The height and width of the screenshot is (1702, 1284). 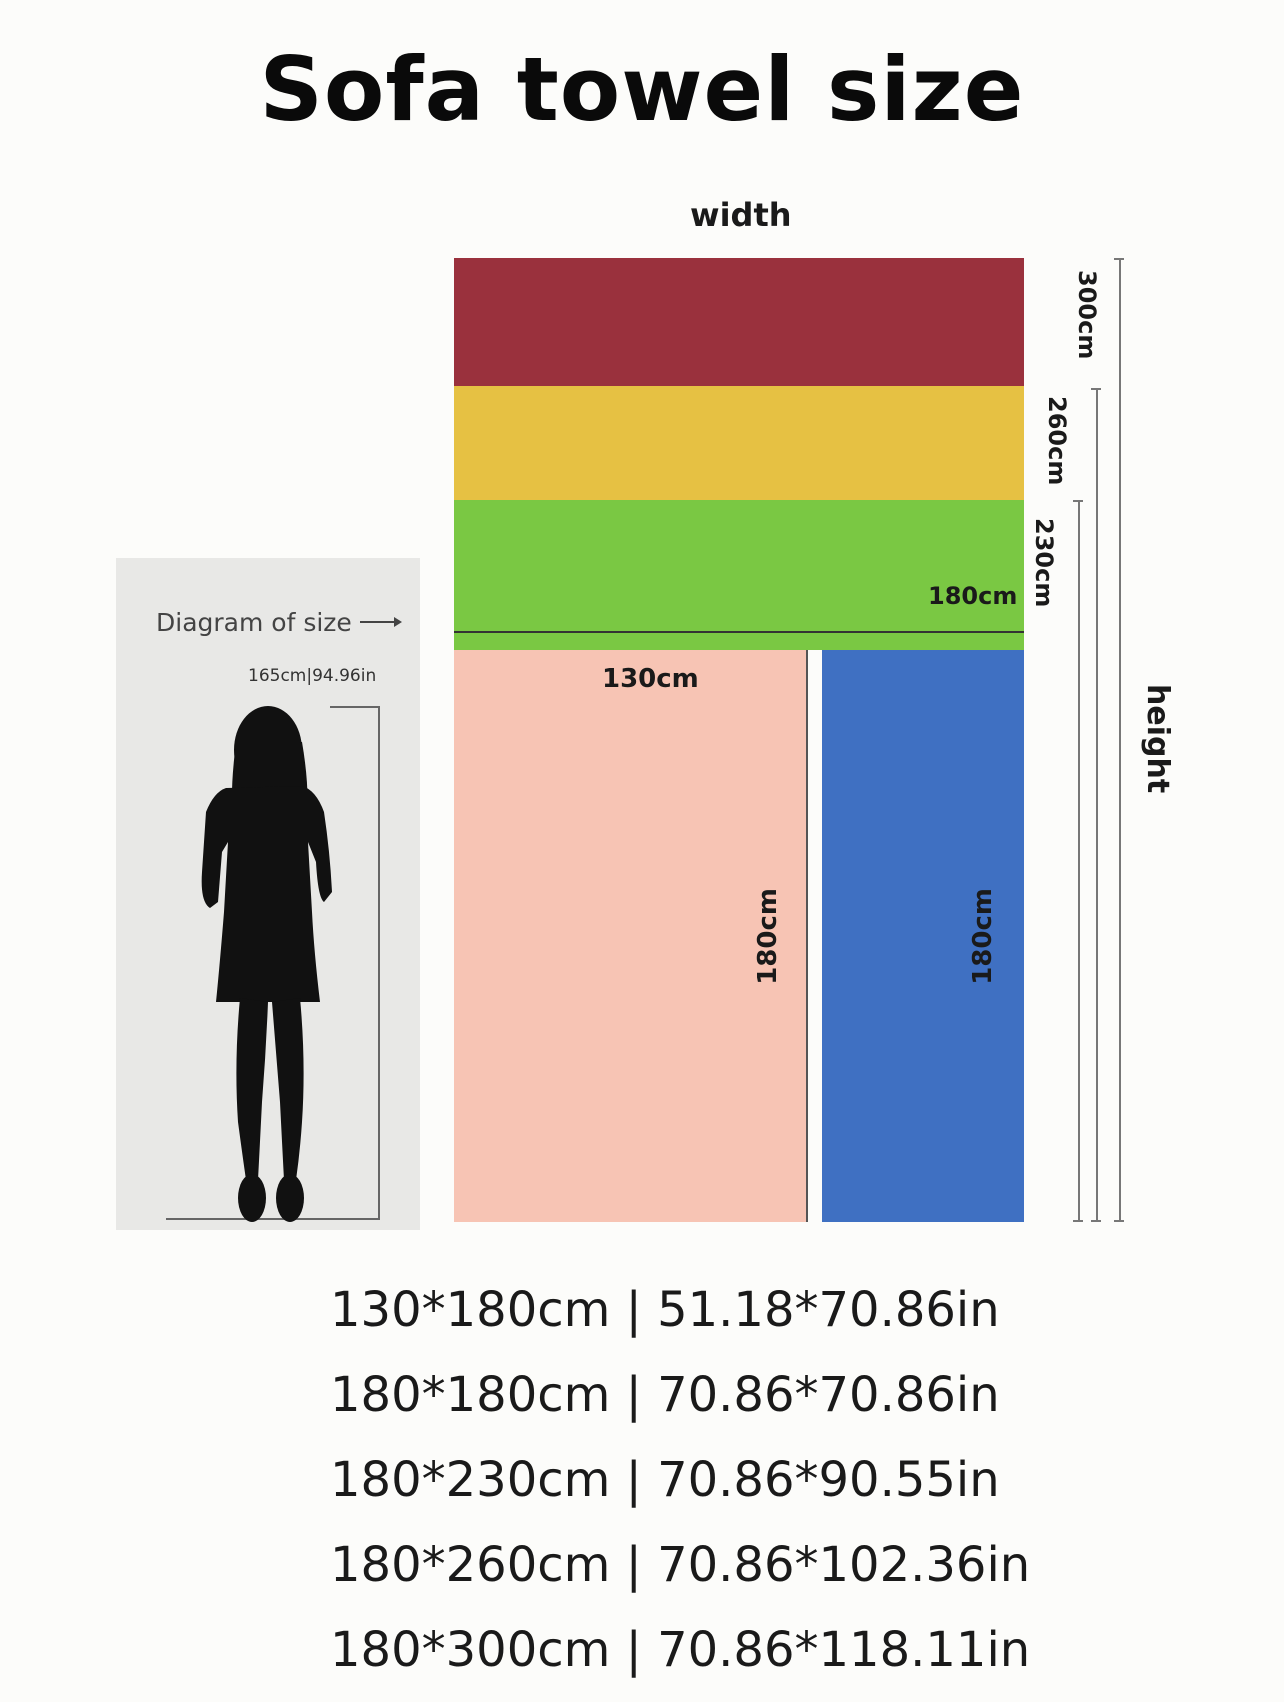 What do you see at coordinates (1119, 1221) in the screenshot?
I see `height-300-tick-bottom` at bounding box center [1119, 1221].